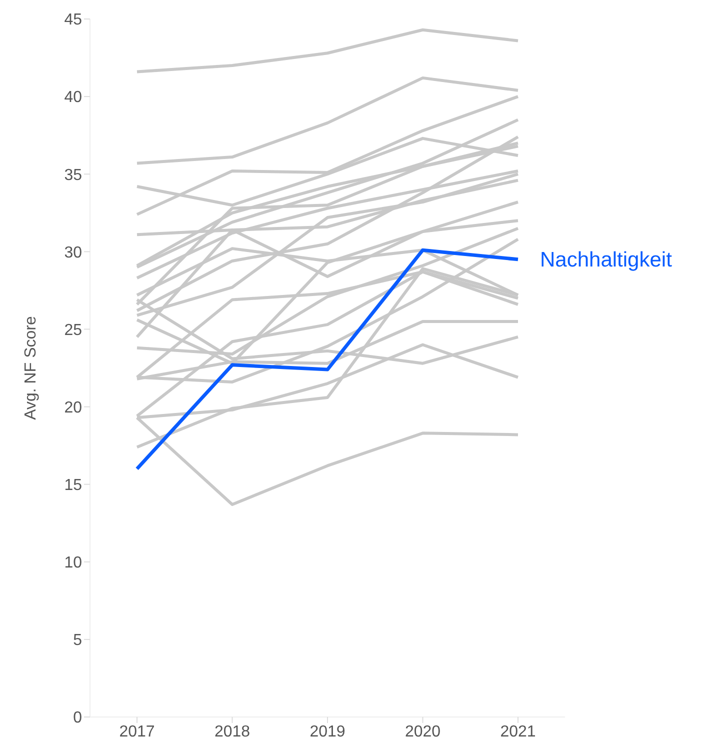 This screenshot has width=720, height=751. Describe the element at coordinates (422, 731) in the screenshot. I see `x-tick-label: 2020` at that location.